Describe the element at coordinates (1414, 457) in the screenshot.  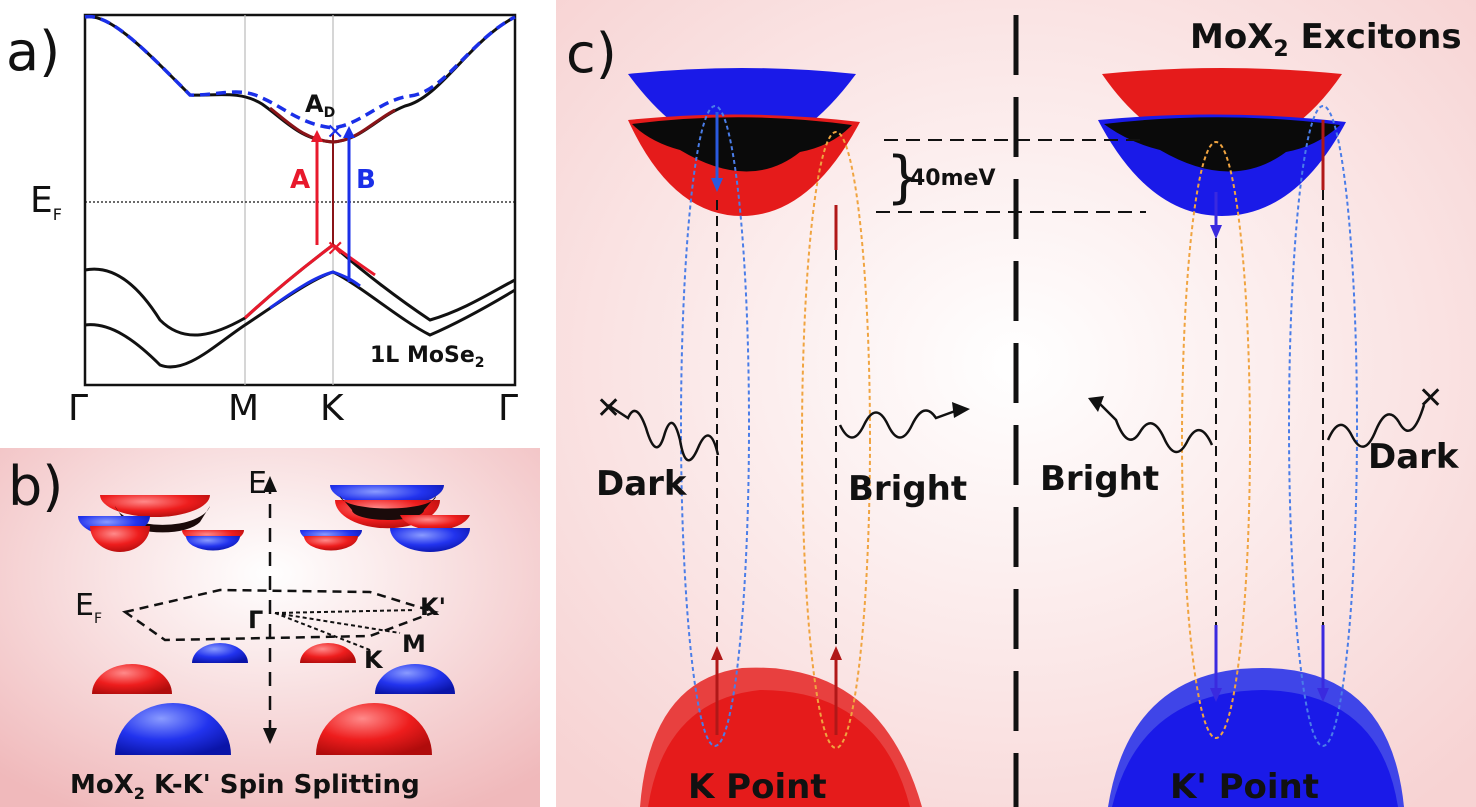
I see `kprime-dark-label: Dark` at that location.